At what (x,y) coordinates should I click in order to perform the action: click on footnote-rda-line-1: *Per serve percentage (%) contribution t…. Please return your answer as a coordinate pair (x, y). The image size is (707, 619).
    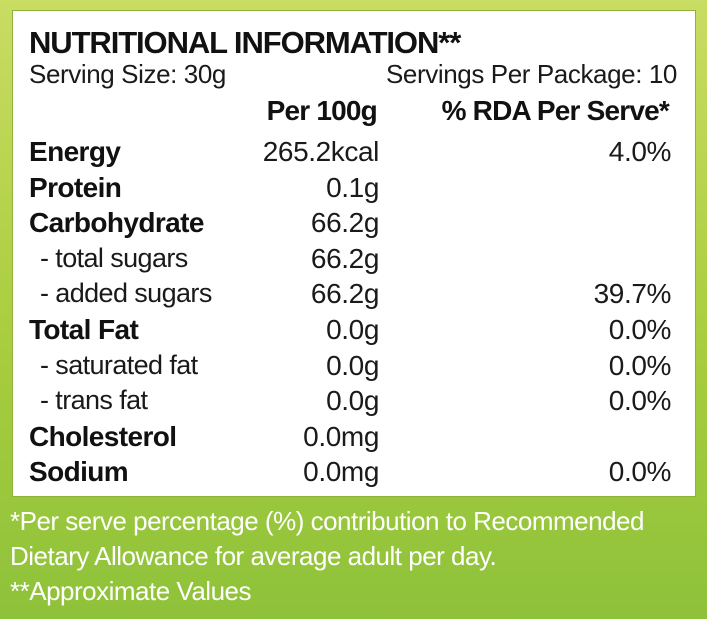
    Looking at the image, I should click on (327, 521).